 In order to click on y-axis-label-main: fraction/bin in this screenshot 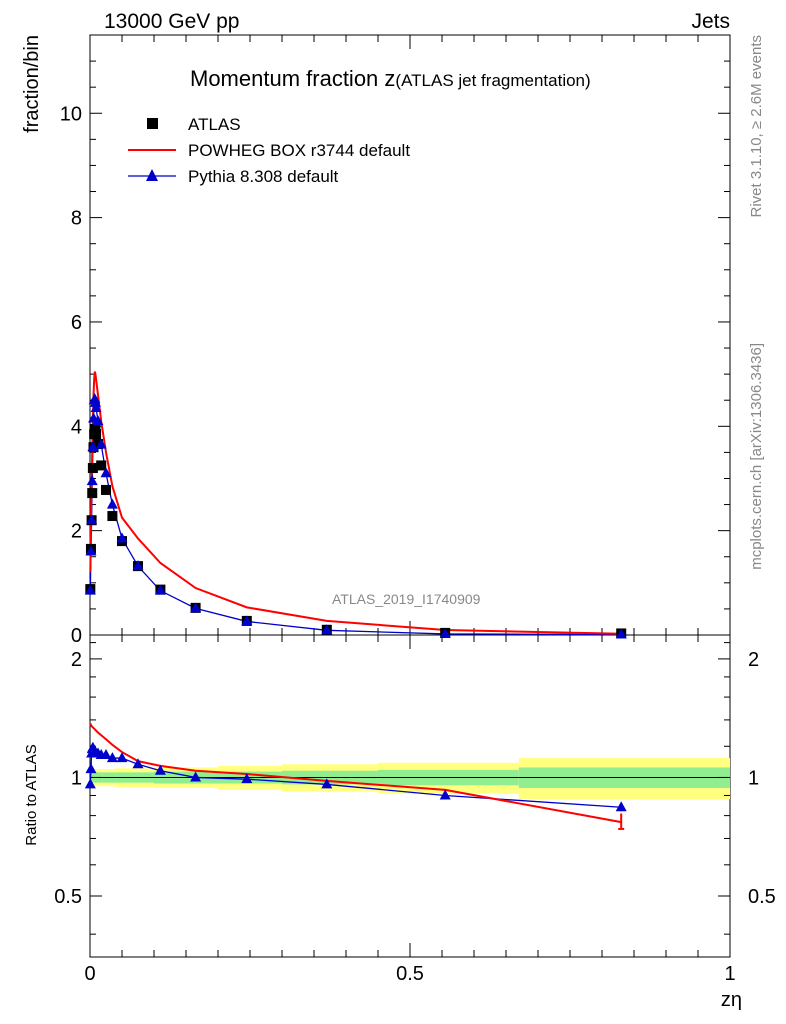, I will do `click(32, 84)`.